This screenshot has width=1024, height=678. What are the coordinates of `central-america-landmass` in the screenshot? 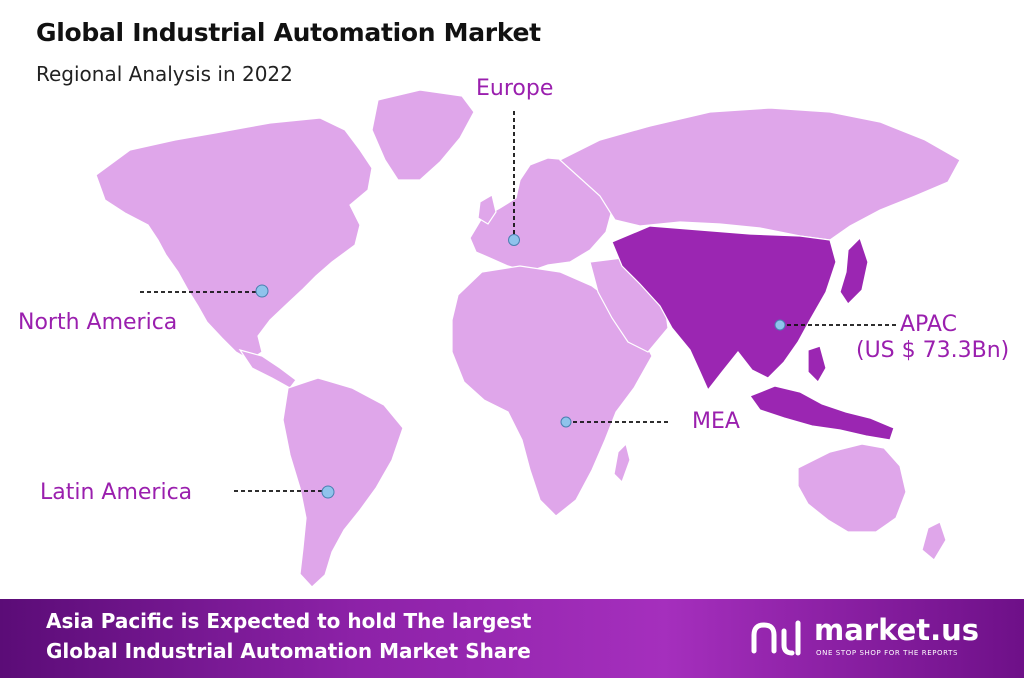 It's located at (267, 368).